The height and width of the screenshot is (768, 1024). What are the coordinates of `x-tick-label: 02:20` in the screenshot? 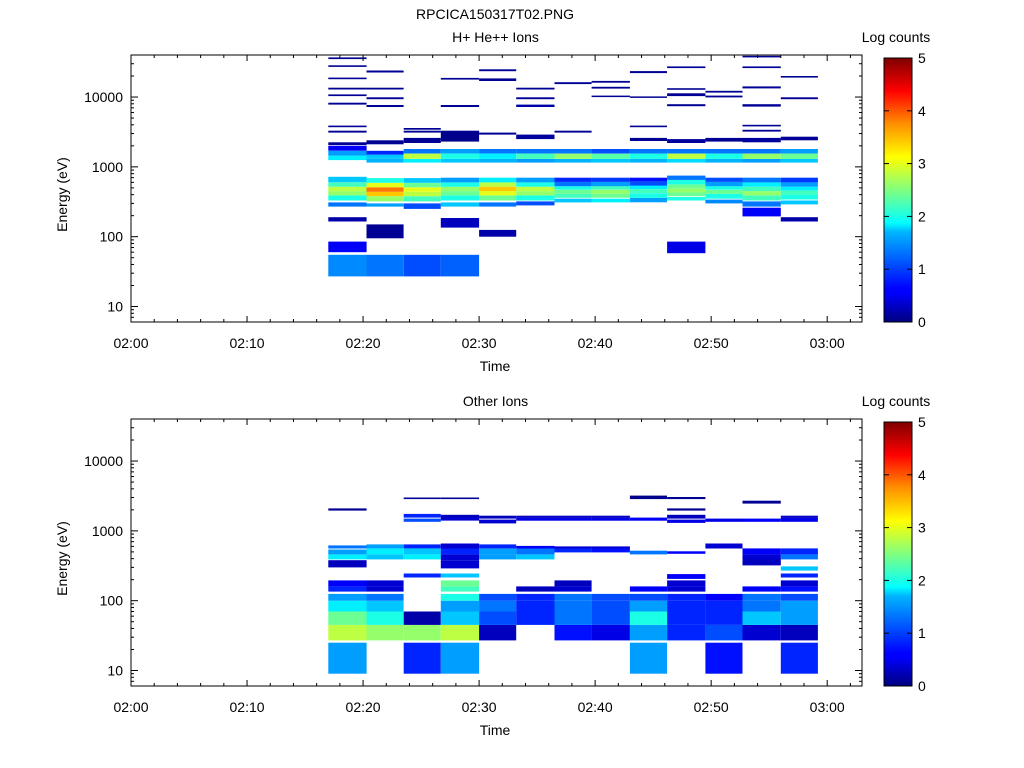 It's located at (363, 343).